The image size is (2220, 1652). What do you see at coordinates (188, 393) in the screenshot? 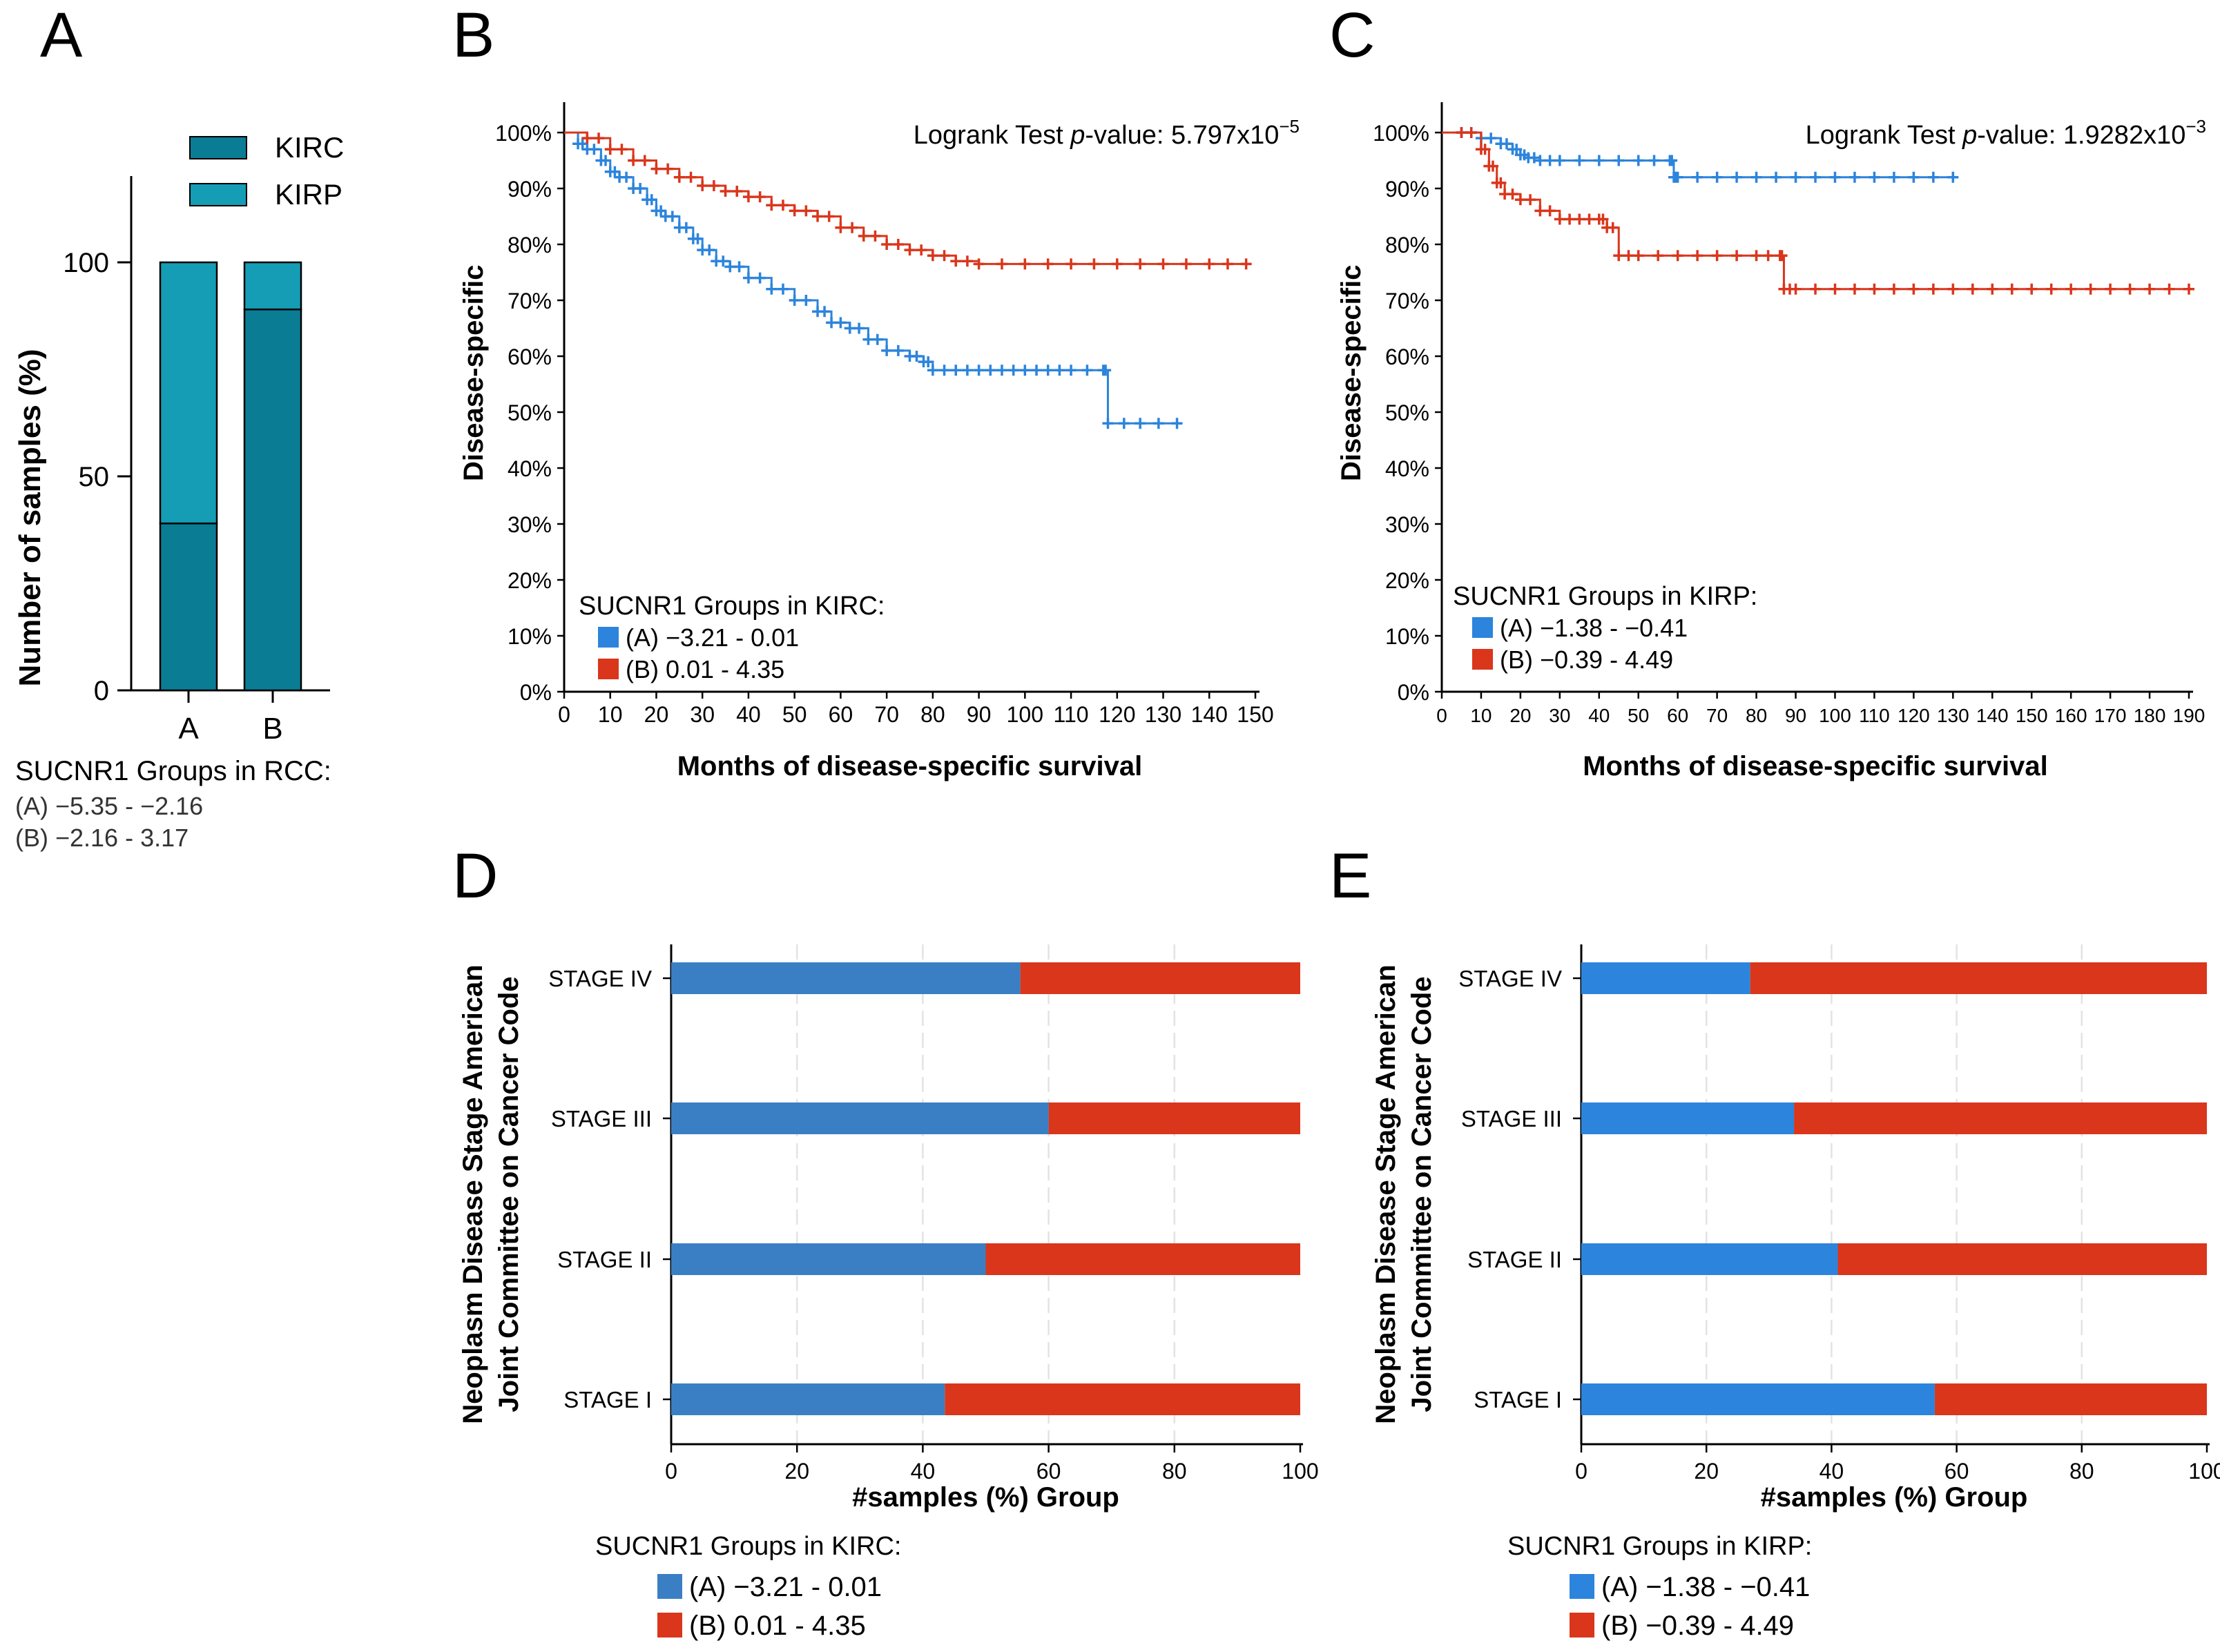
I see `bar-kirp` at bounding box center [188, 393].